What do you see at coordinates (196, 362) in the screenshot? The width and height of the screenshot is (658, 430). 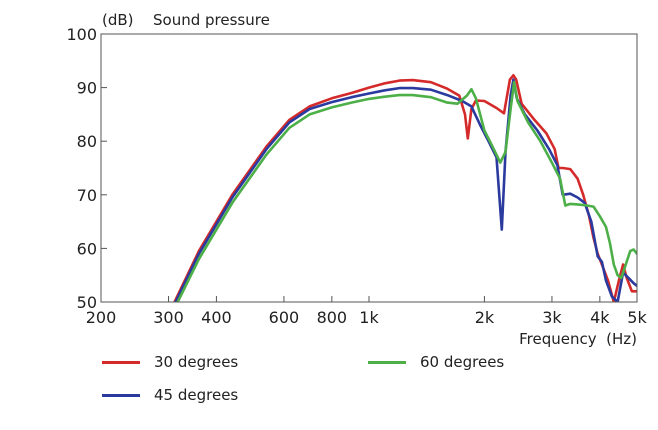 I see `legend-label-30-degrees: 30 degrees` at bounding box center [196, 362].